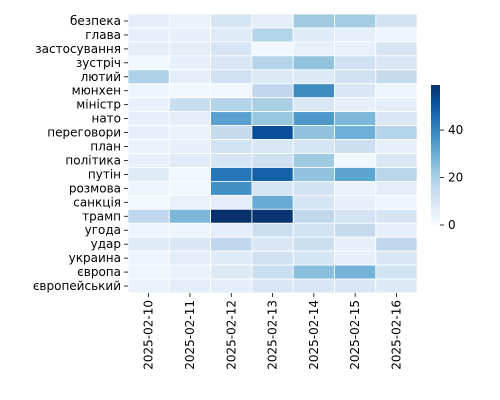  I want to click on row-label: план, so click(105, 147).